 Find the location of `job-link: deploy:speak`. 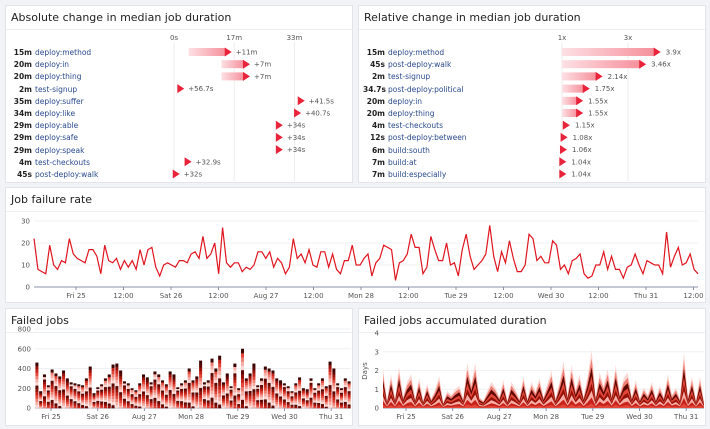

job-link: deploy:speak is located at coordinates (60, 150).